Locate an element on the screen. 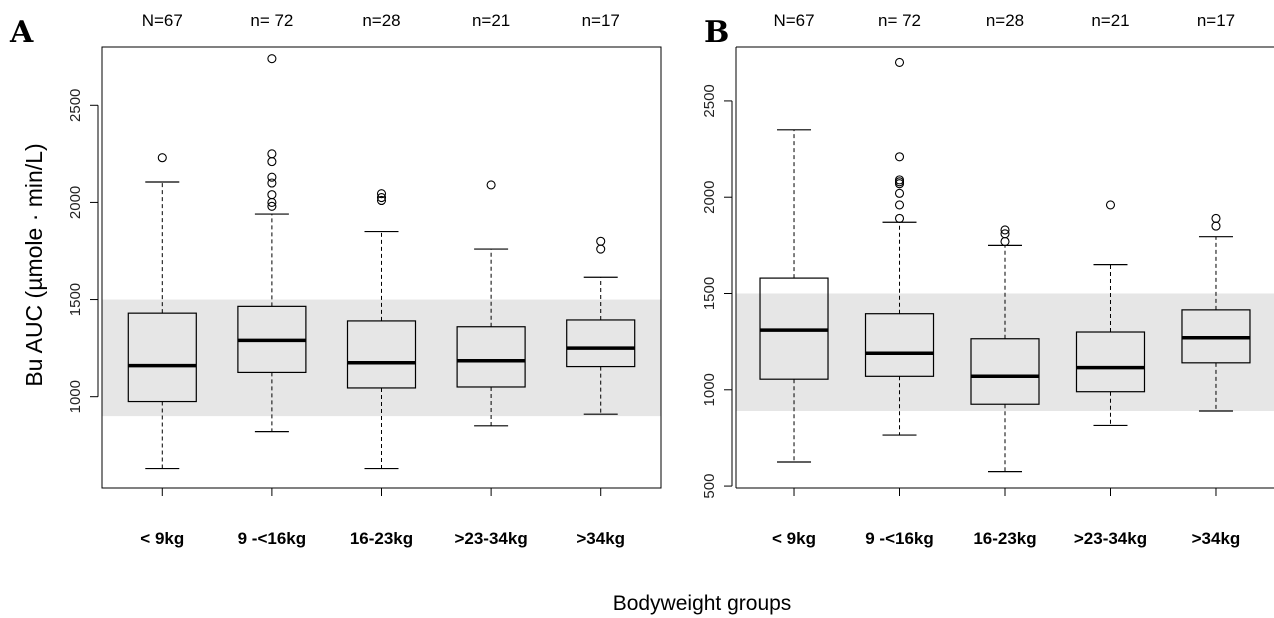  target-band-rect is located at coordinates (1005, 352).